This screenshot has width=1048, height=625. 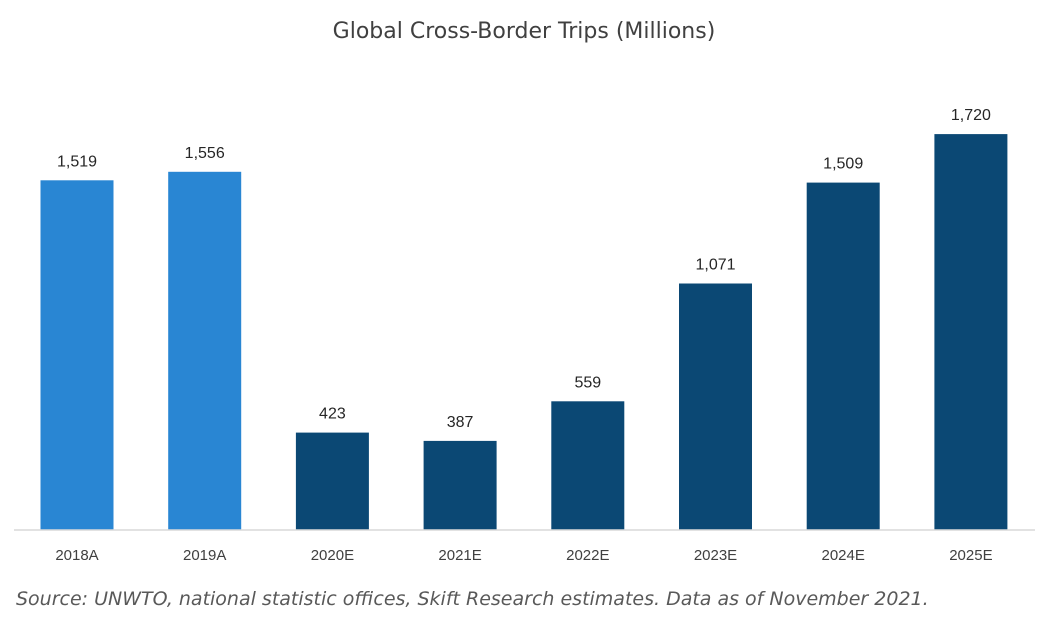 I want to click on data-label-2021e: 387, so click(x=460, y=422).